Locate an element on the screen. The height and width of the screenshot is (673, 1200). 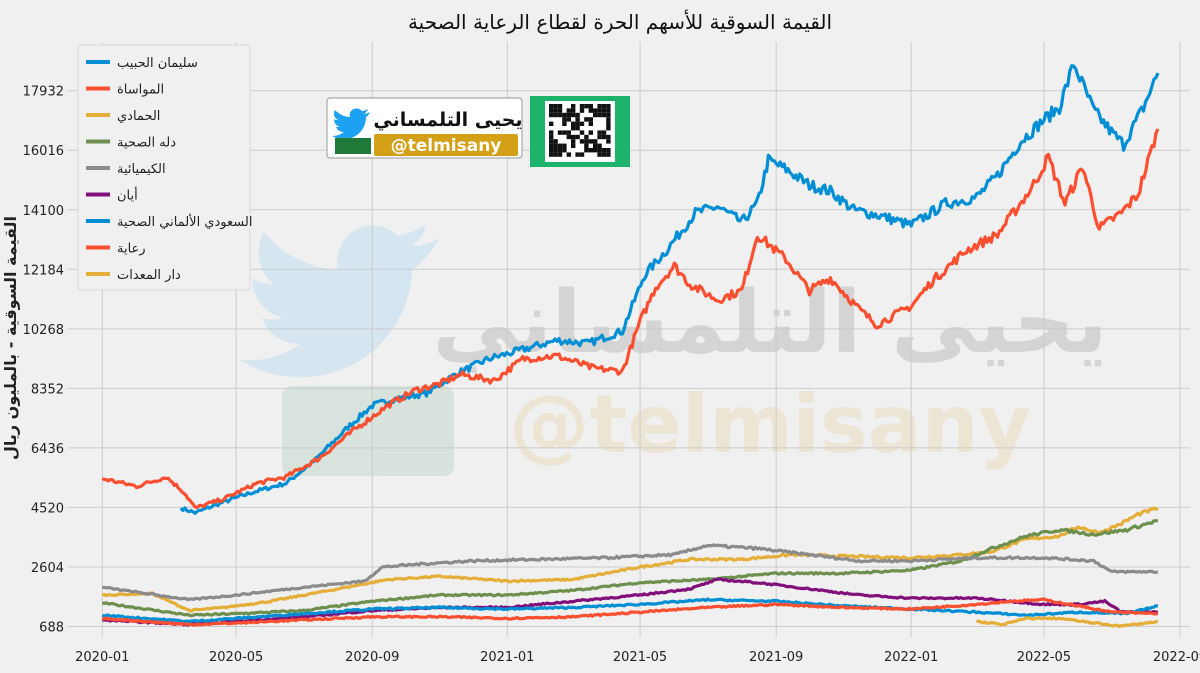
y-tick-label: 16016 is located at coordinates (43, 151).